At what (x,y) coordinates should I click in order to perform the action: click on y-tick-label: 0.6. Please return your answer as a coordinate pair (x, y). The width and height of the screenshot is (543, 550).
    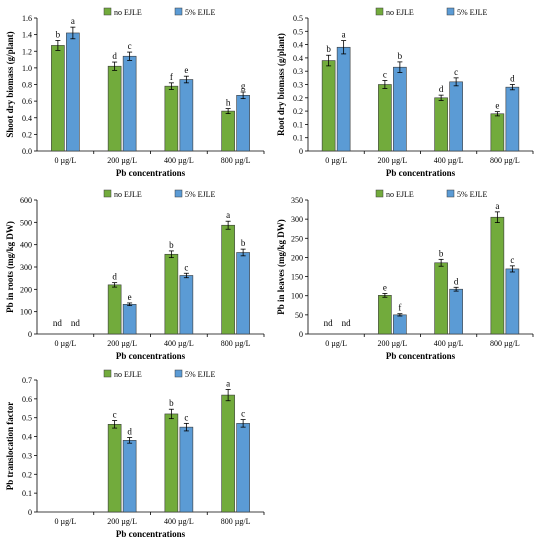
    Looking at the image, I should click on (27, 399).